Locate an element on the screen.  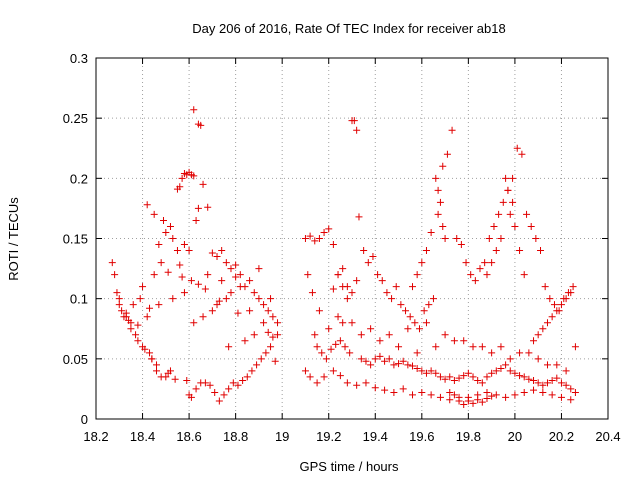
x-tick-label: 19 is located at coordinates (282, 436).